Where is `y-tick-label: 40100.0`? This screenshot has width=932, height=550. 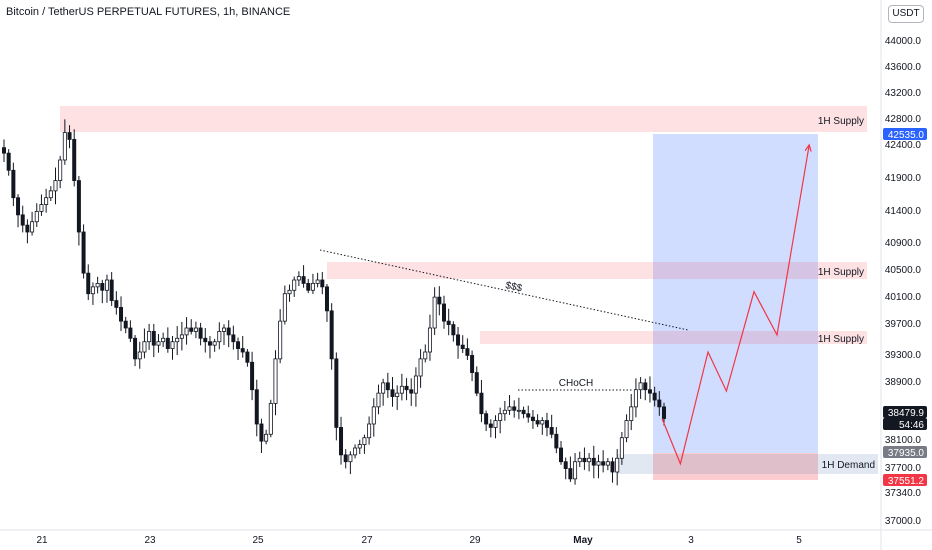
y-tick-label: 40100.0 is located at coordinates (903, 297).